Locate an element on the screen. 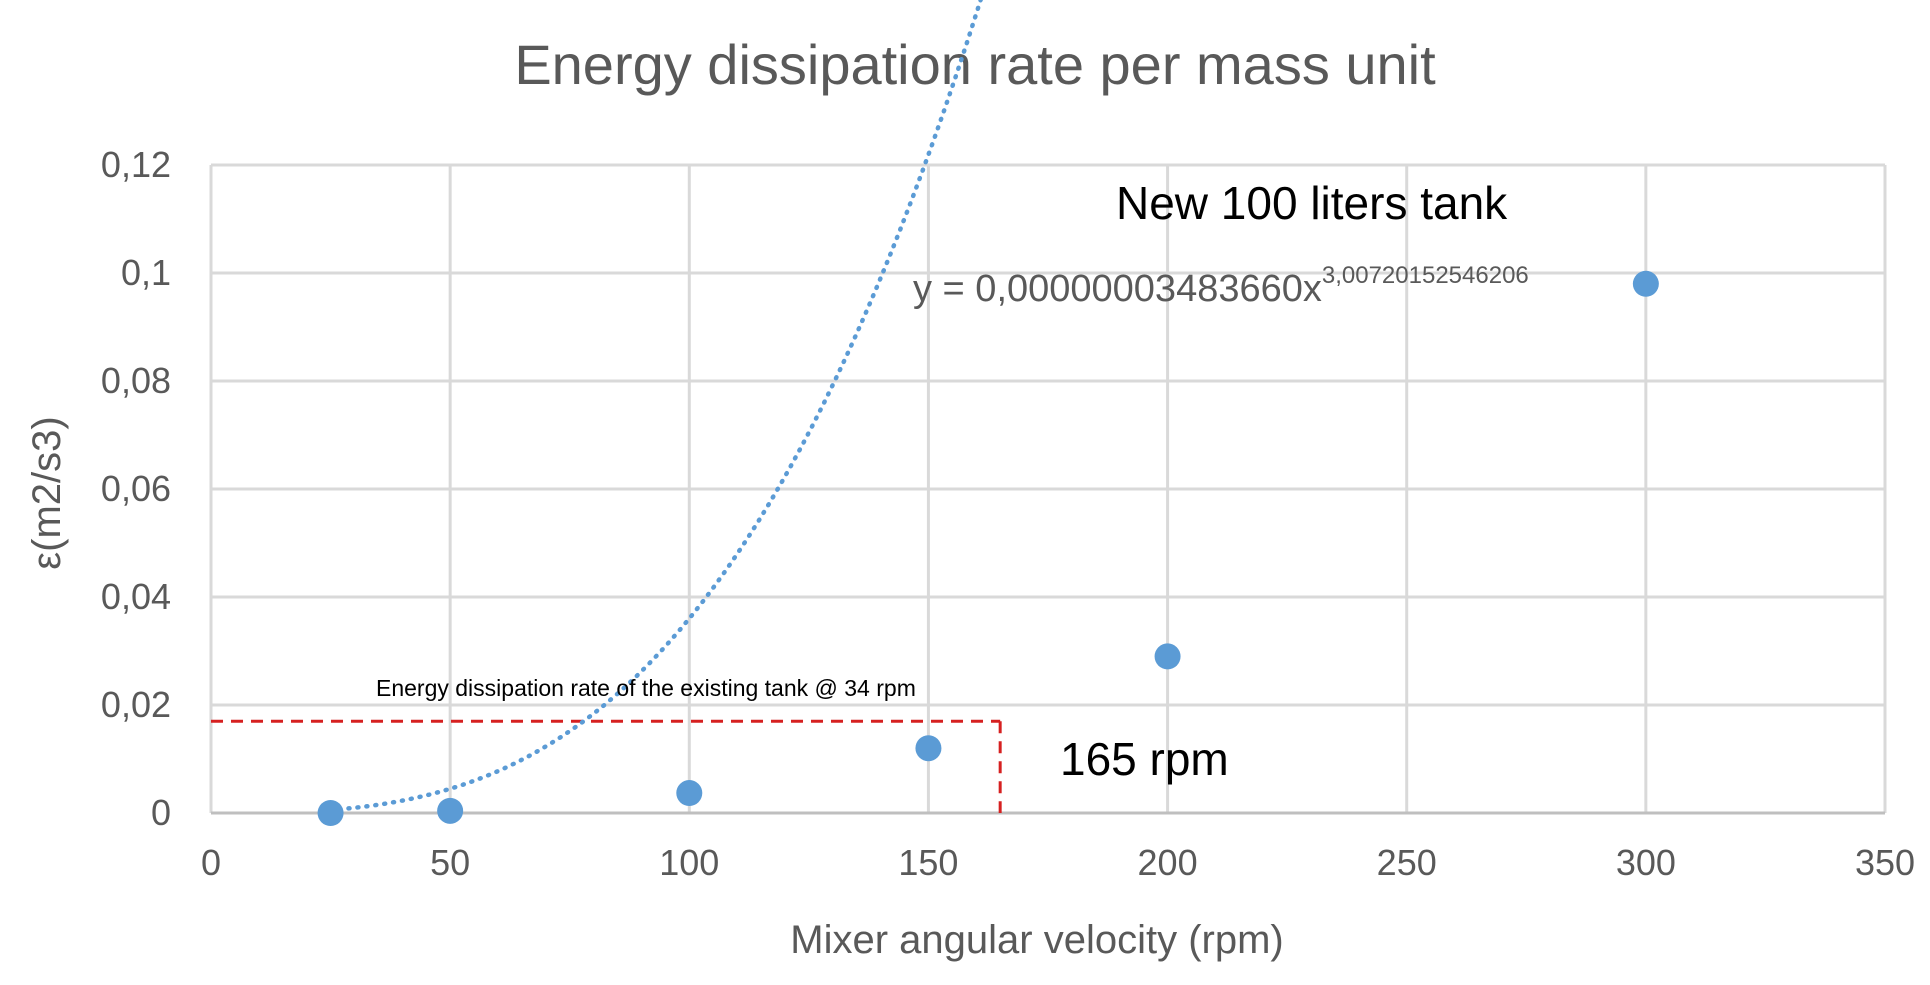 The width and height of the screenshot is (1930, 985). x-tick-label: 150 is located at coordinates (928, 862).